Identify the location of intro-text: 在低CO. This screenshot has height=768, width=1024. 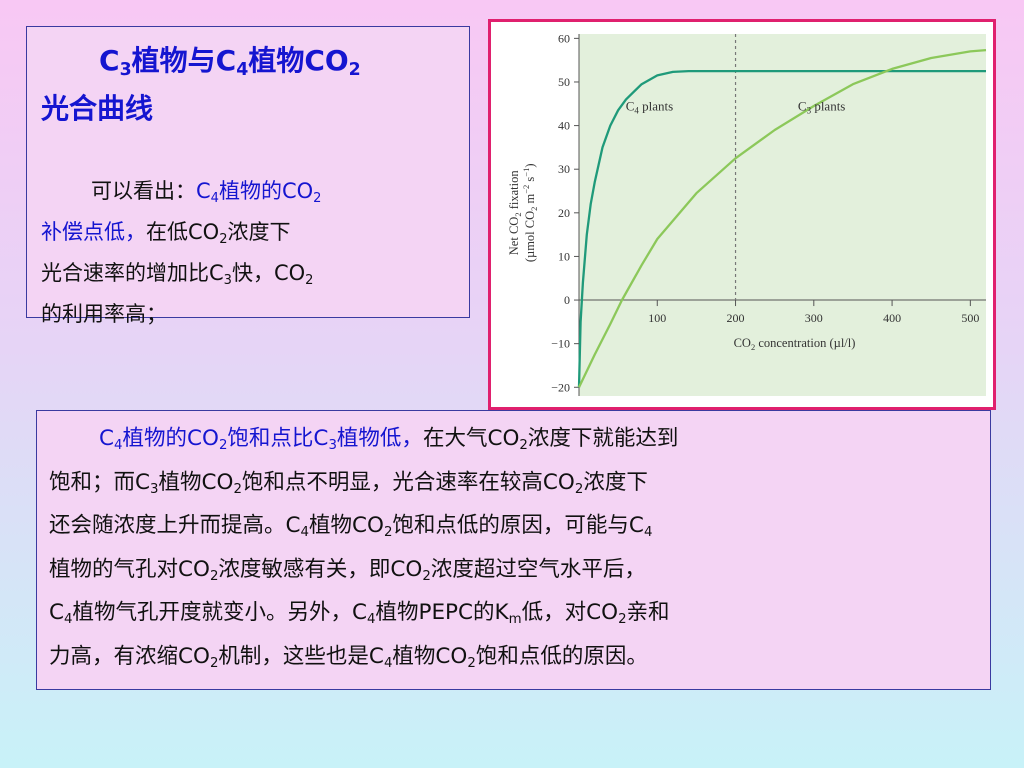
(183, 232).